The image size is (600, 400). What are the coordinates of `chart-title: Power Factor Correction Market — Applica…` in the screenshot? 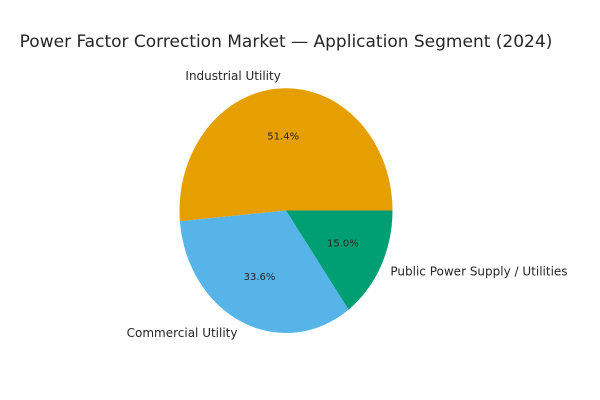 It's located at (286, 42).